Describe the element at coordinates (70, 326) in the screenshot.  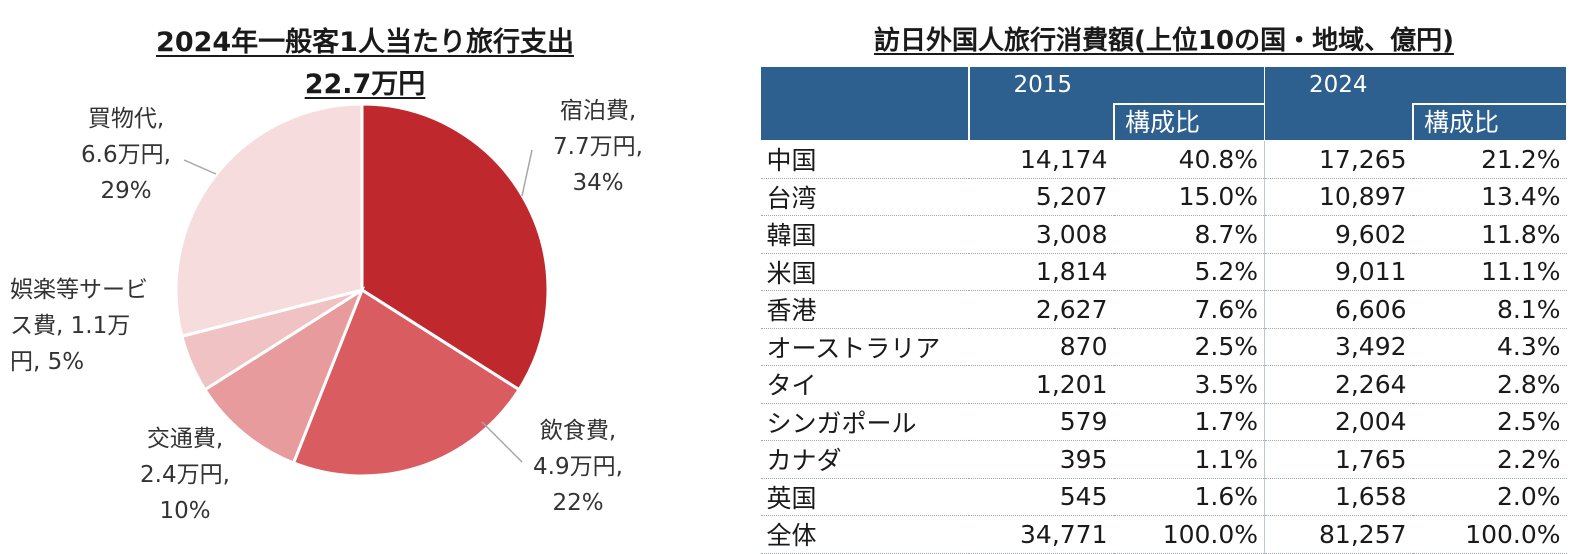
I see `pie-label-line: ス費, 1.1万` at that location.